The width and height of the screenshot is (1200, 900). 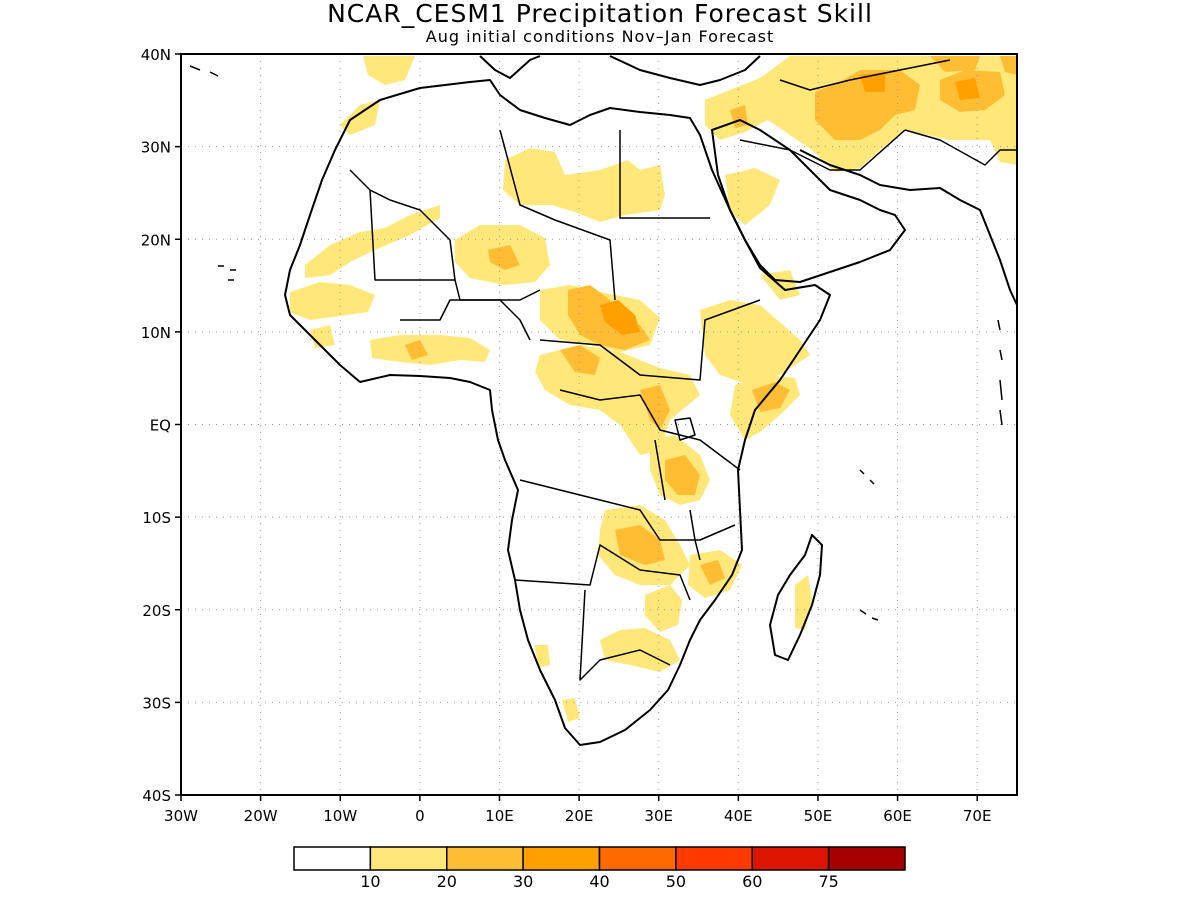 What do you see at coordinates (510, 67) in the screenshot?
I see `europe-coastline` at bounding box center [510, 67].